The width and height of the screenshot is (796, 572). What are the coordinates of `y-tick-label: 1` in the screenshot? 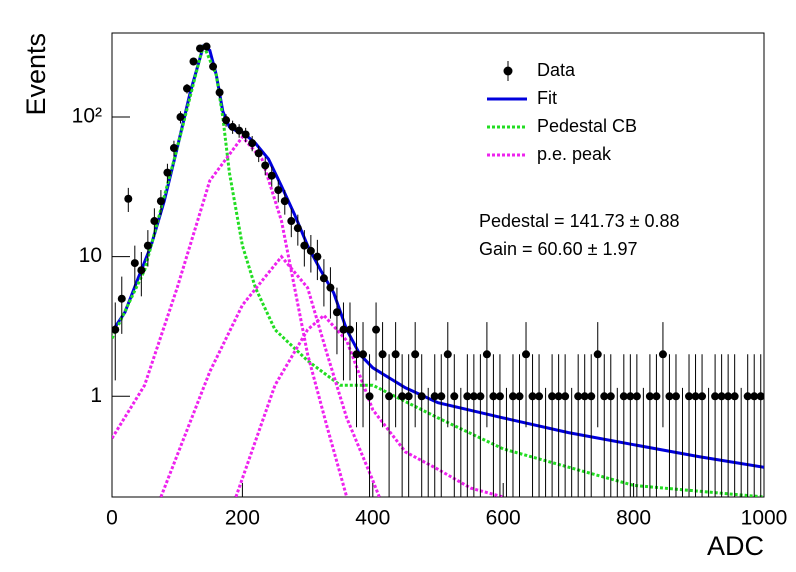 It's located at (96, 395).